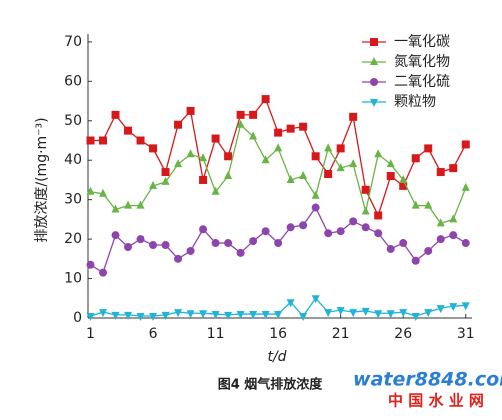 The width and height of the screenshot is (502, 420). Describe the element at coordinates (278, 334) in the screenshot. I see `x-tick-label: 16` at that location.